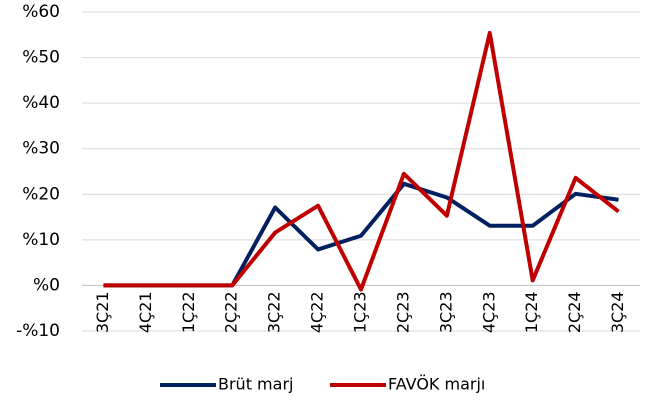 Image resolution: width=651 pixels, height=408 pixels. Describe the element at coordinates (445, 312) in the screenshot. I see `x-tick-label: 3Ç23` at that location.